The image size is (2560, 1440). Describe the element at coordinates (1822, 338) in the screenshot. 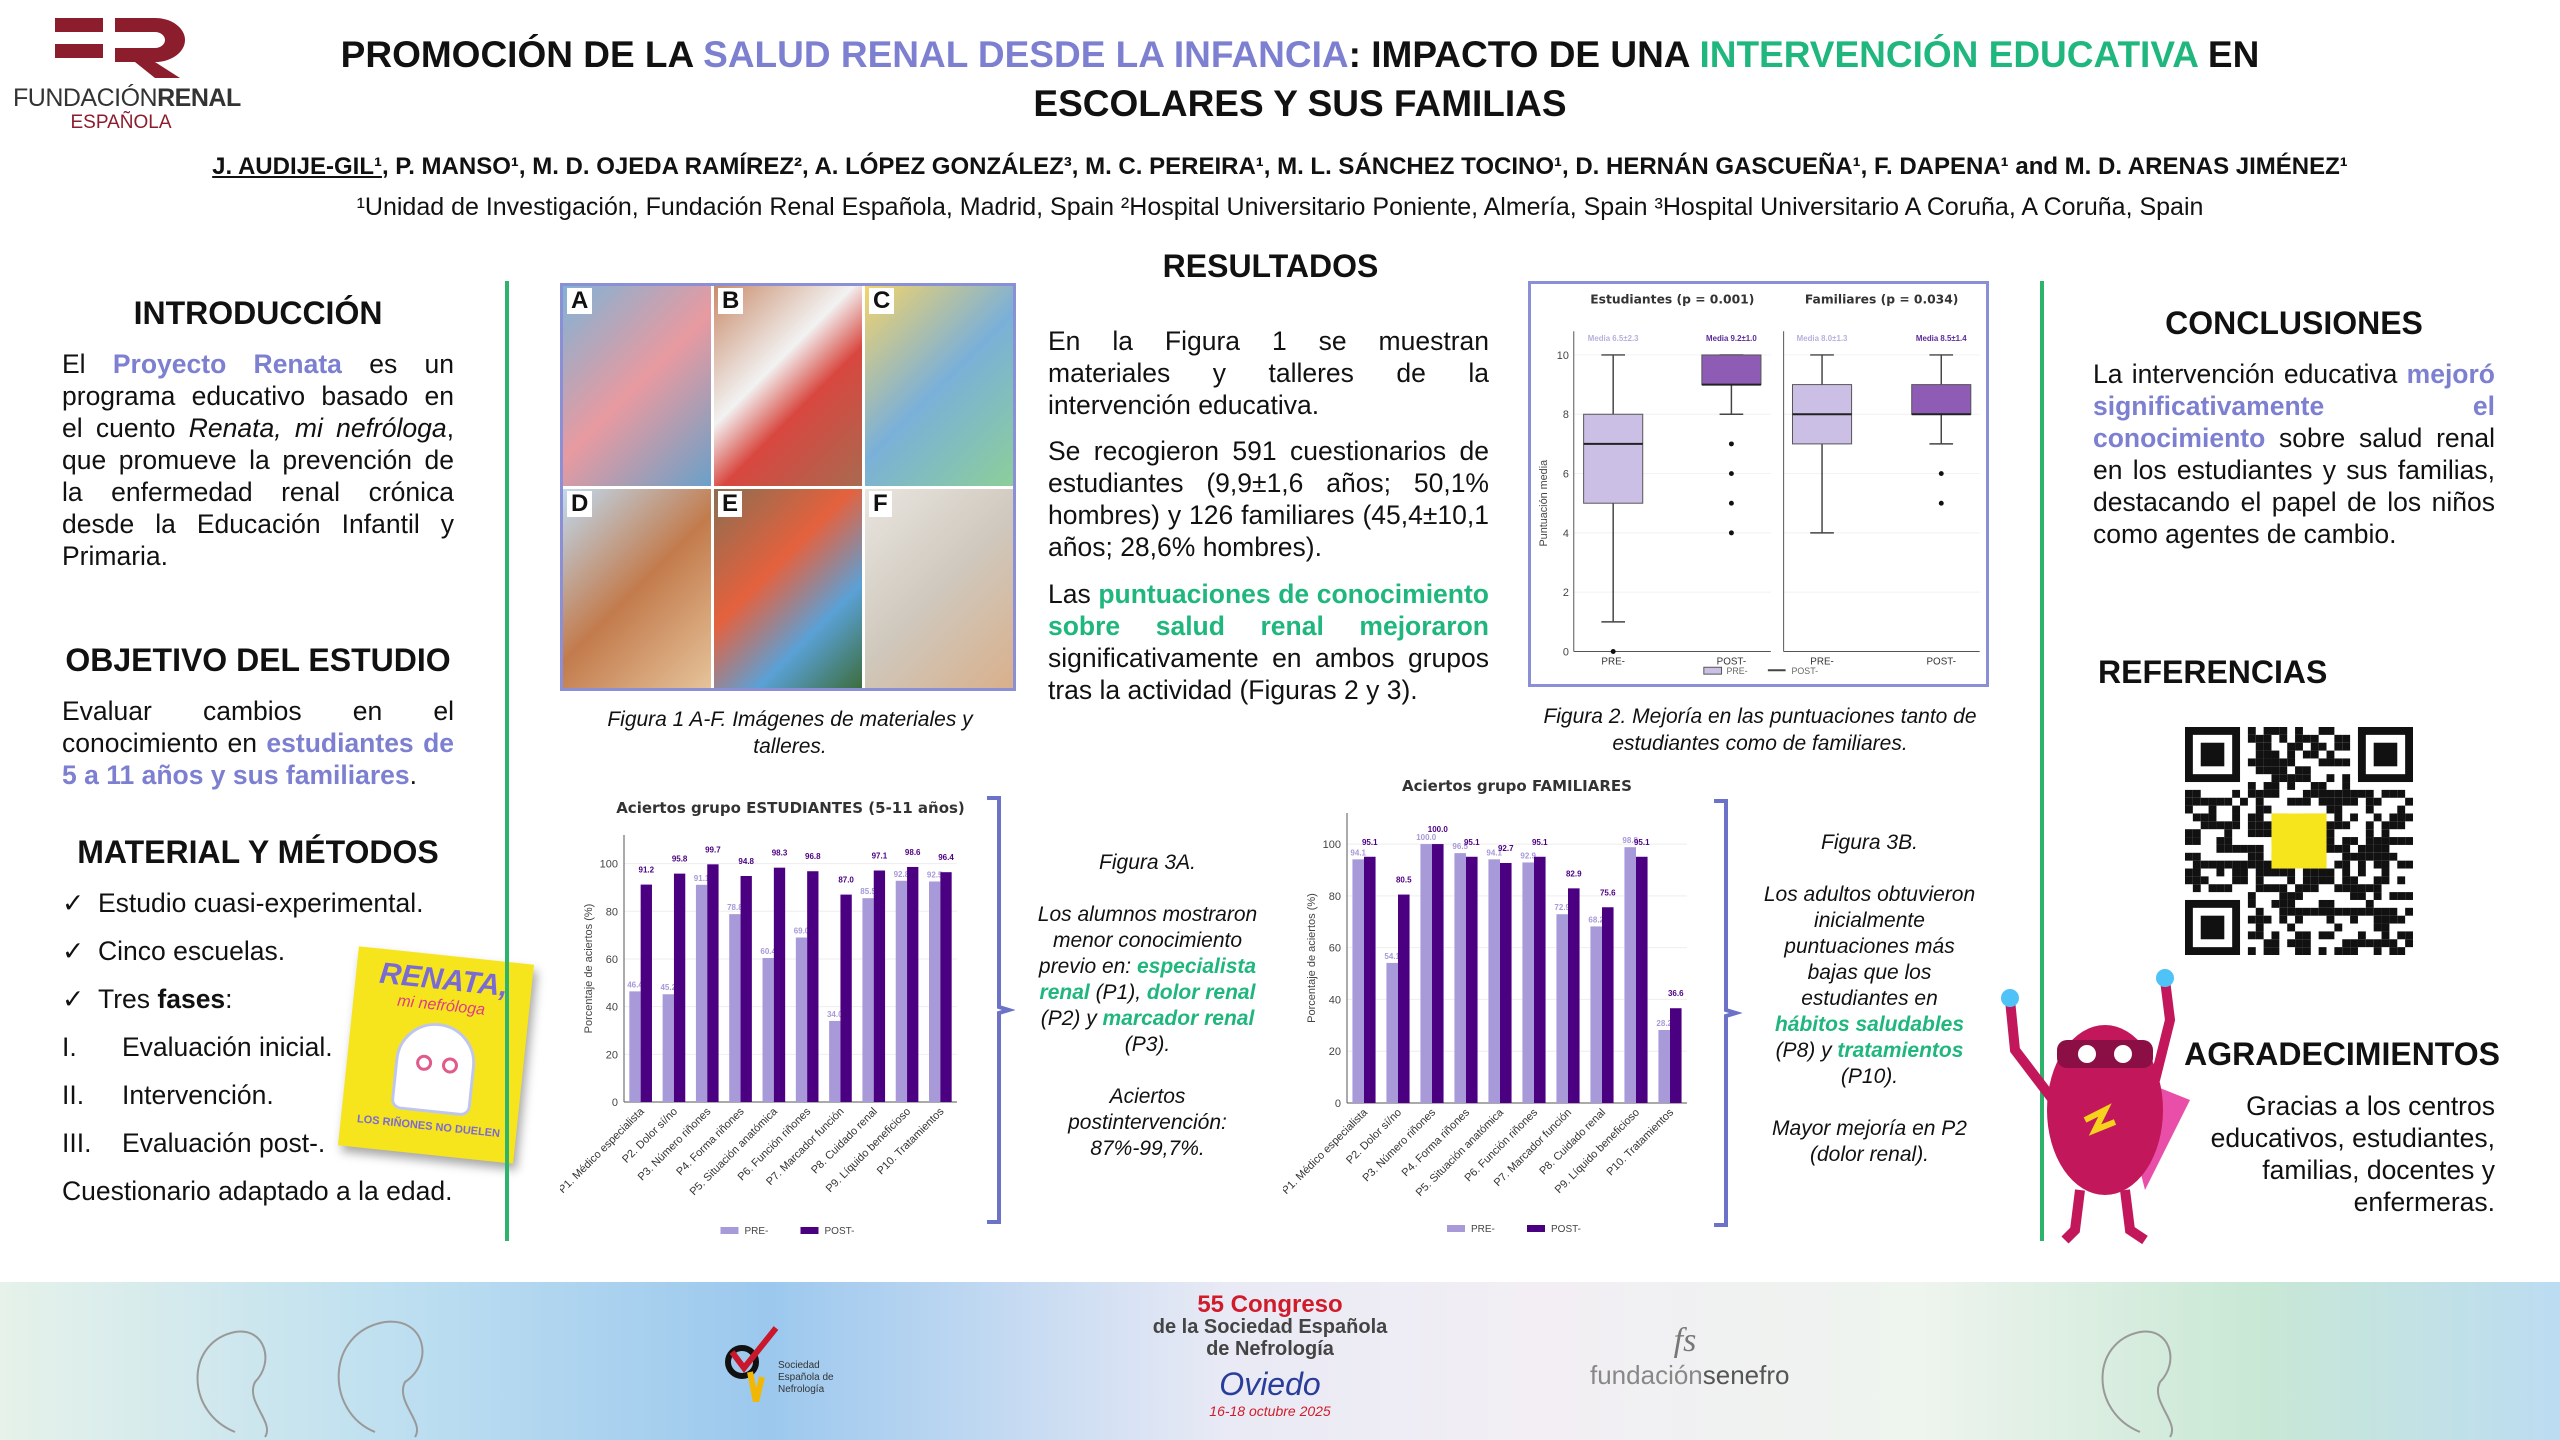

I see `mean-label: Media 8.0±1.3` at that location.